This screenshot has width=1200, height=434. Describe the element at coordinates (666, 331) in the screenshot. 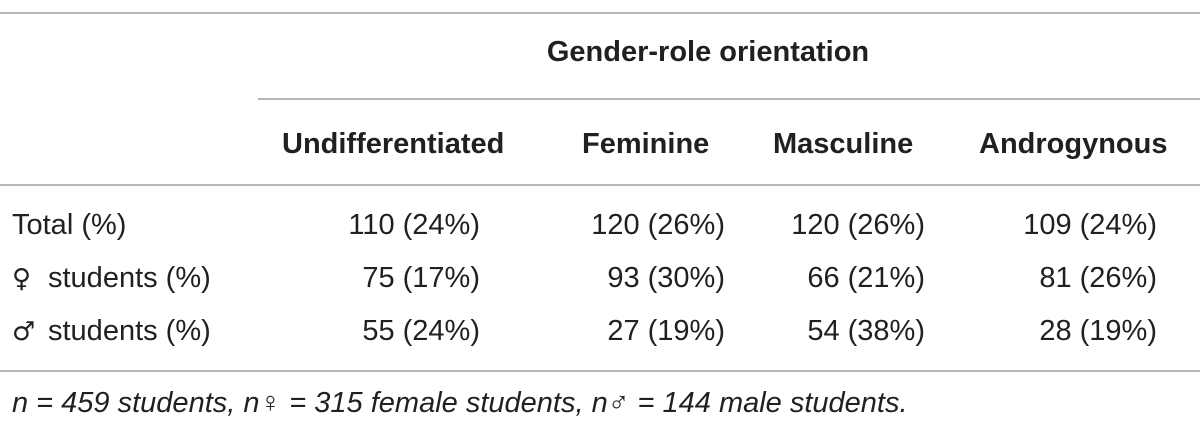

I see `cell-feminine: 27 (19%)` at that location.